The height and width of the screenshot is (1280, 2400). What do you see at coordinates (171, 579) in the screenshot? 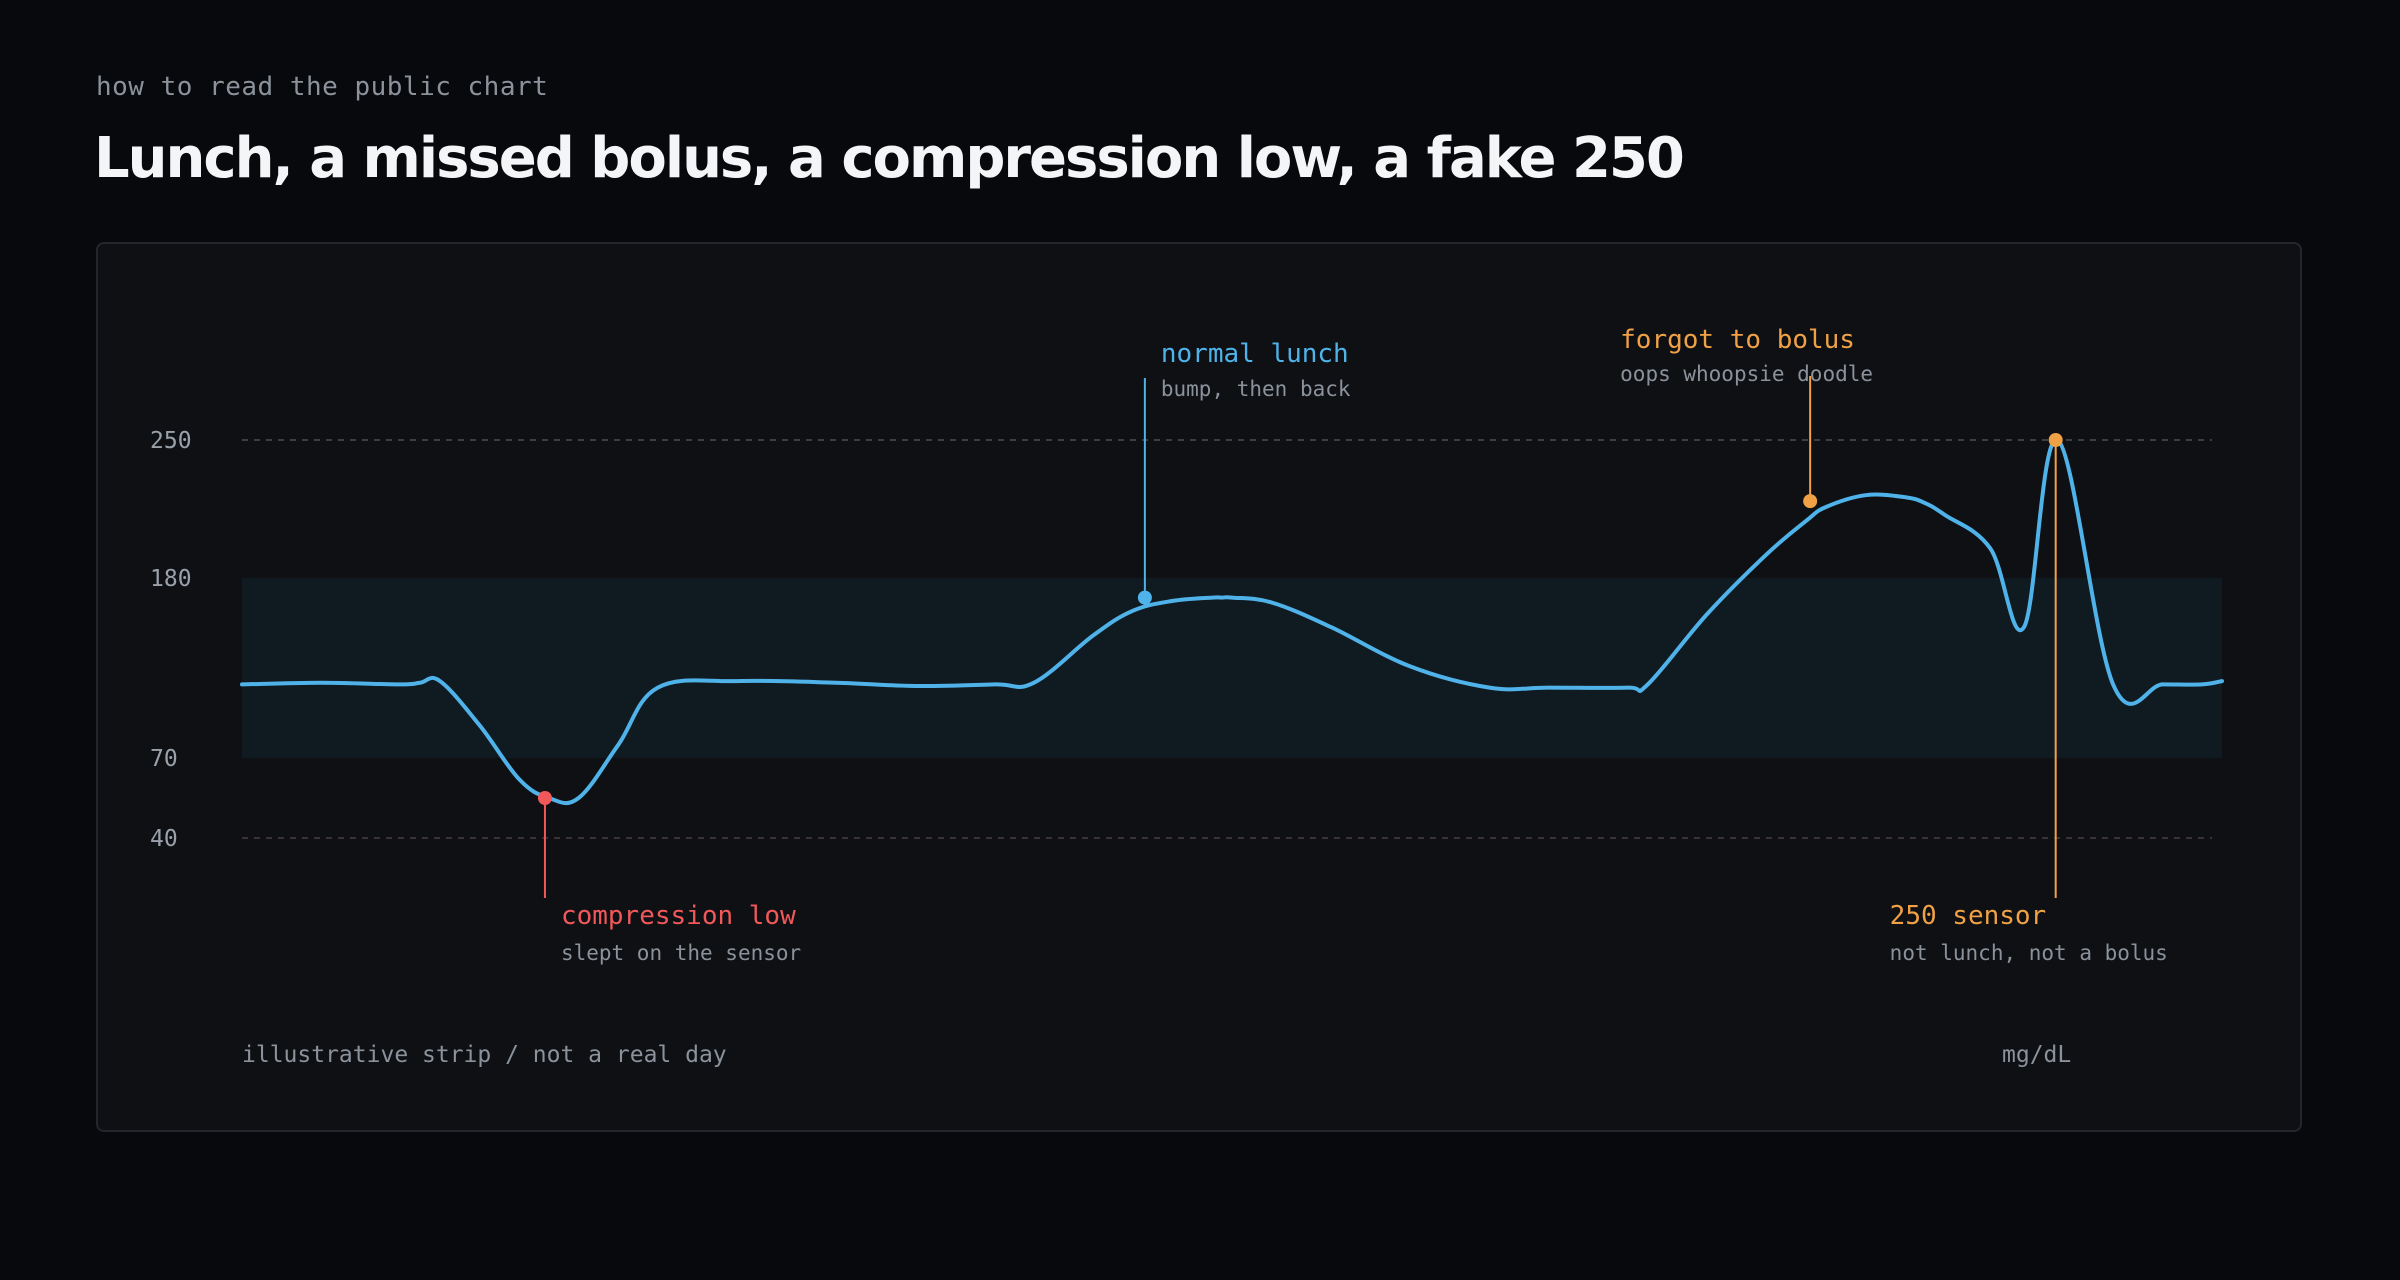
I see `y-tick-label: 180` at bounding box center [171, 579].